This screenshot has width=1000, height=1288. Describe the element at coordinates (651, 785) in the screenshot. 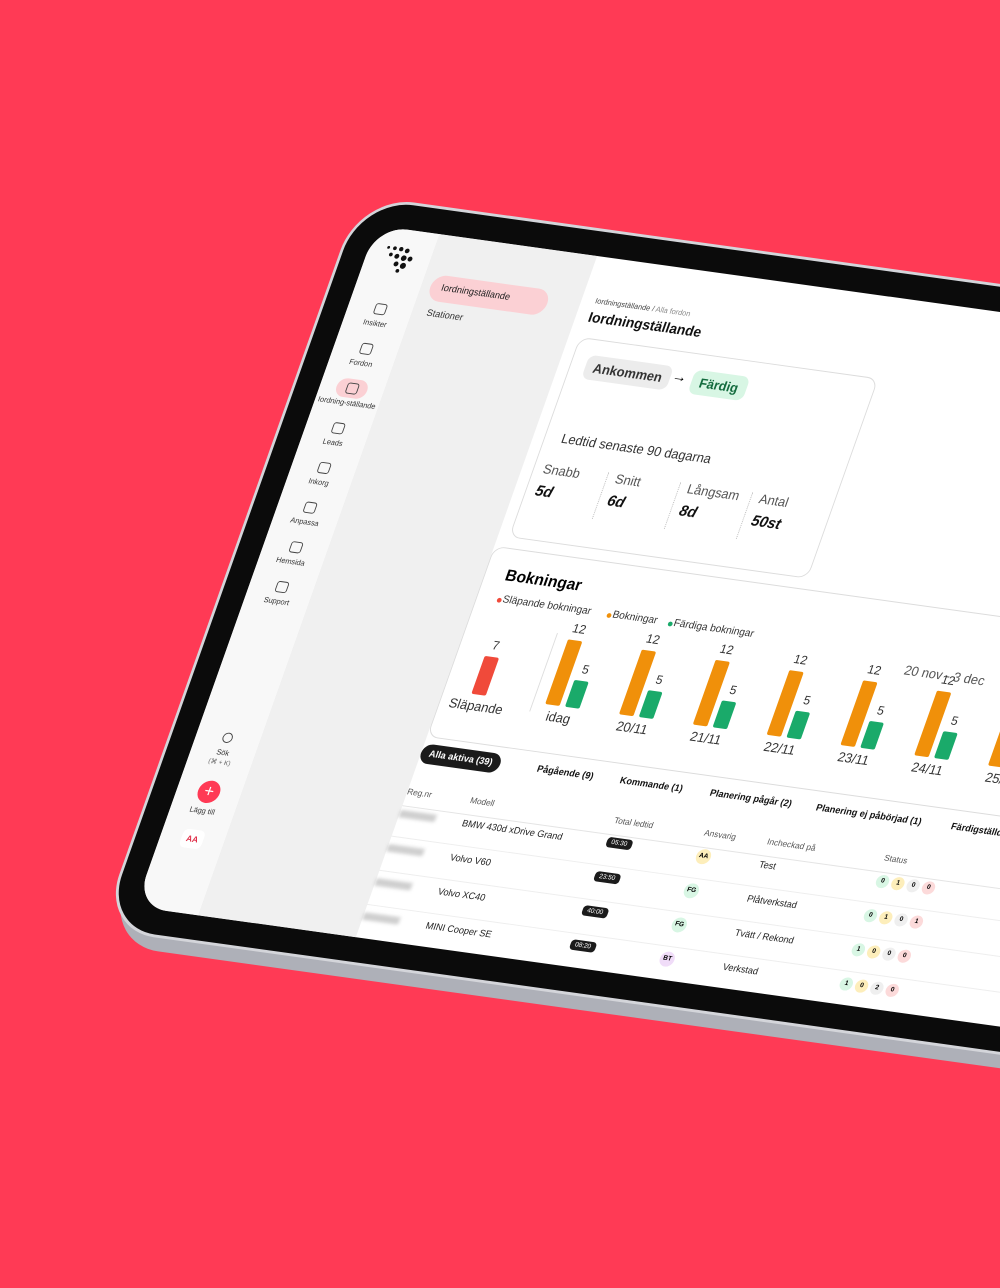

I see `tab: Kommande (1)` at that location.